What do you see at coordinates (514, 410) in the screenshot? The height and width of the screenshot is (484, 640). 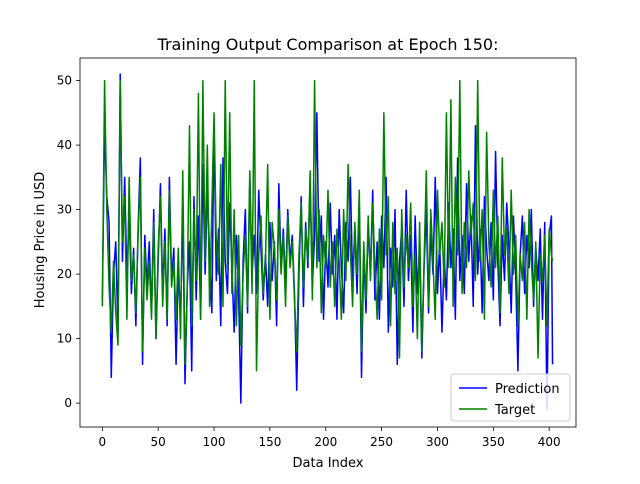 I see `legend-label-target: Target` at bounding box center [514, 410].